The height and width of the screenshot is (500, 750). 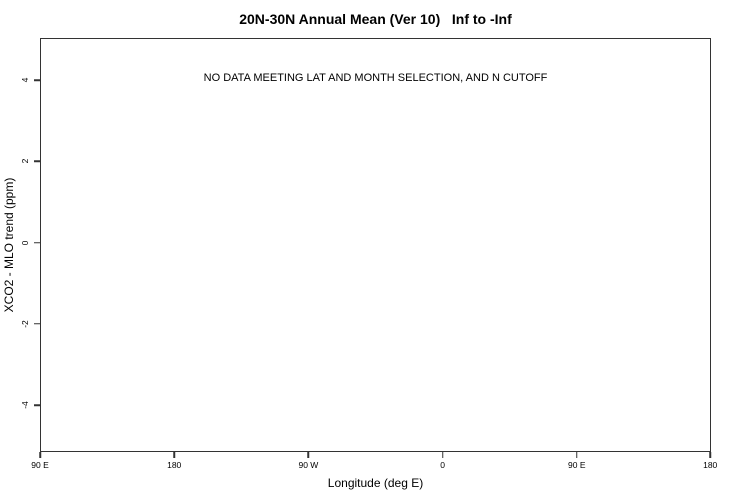 What do you see at coordinates (25, 80) in the screenshot?
I see `y-tick-label: 4` at bounding box center [25, 80].